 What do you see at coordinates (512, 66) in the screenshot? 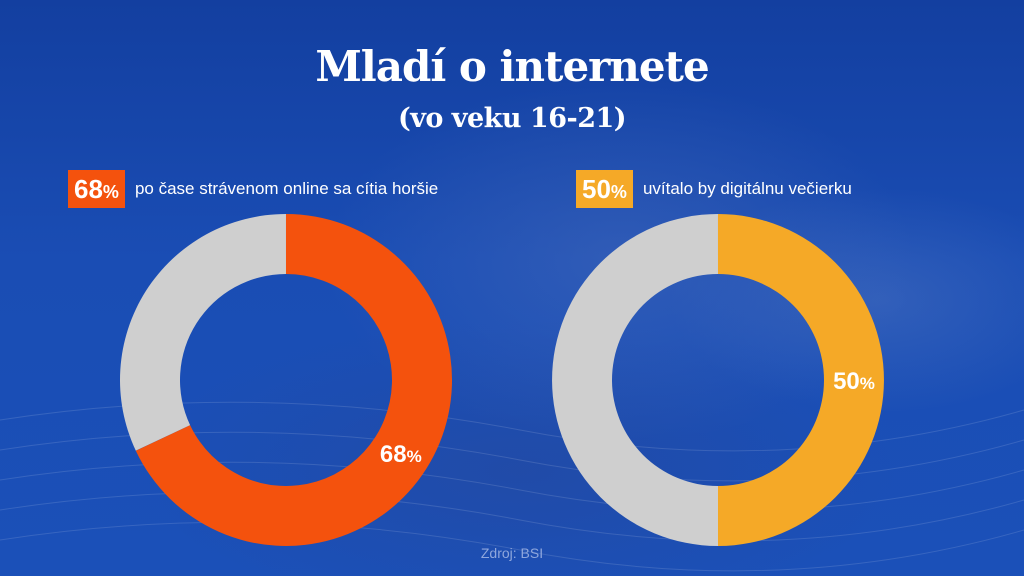
I see `page-title: Mladí o internete` at bounding box center [512, 66].